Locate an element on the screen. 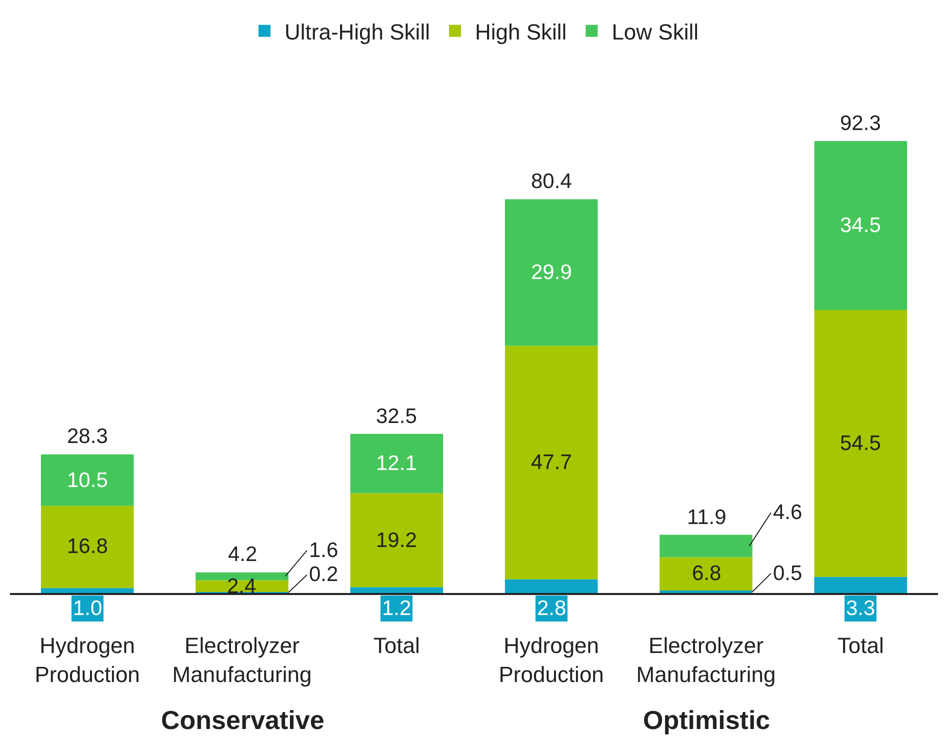  total-label: 11.9 is located at coordinates (706, 517).